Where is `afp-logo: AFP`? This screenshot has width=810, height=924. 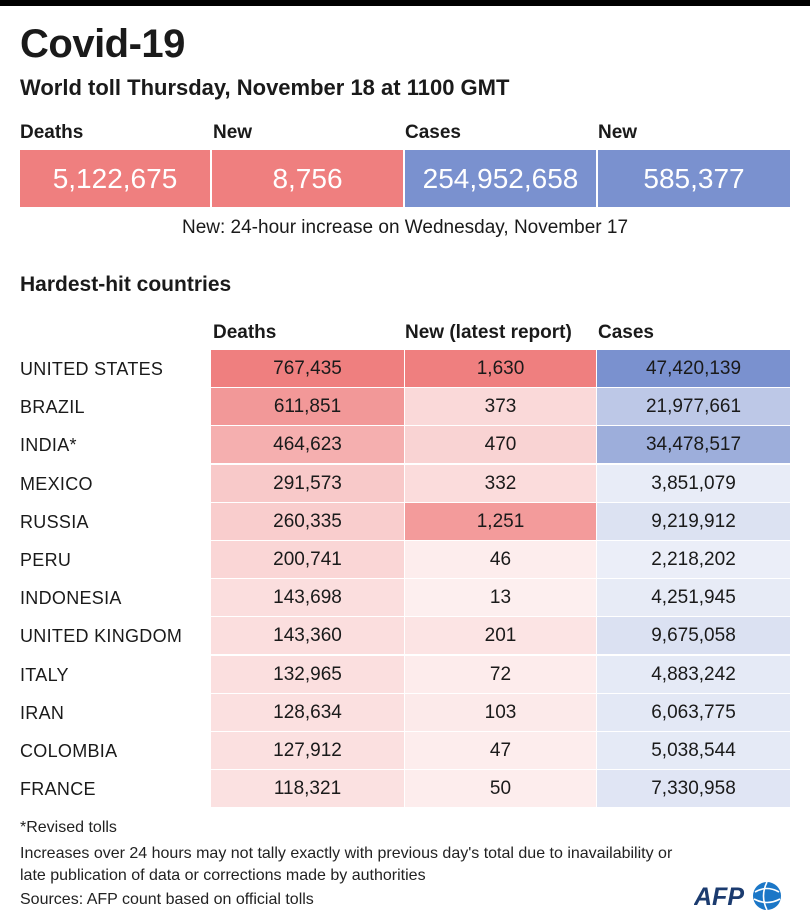 afp-logo: AFP is located at coordinates (737, 896).